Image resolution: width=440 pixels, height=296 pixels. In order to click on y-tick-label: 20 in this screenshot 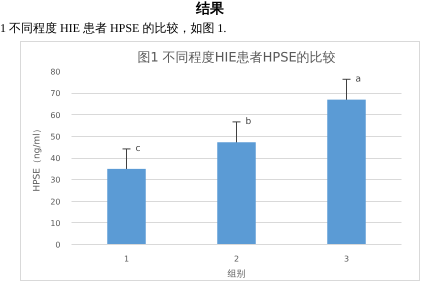, I will do `click(55, 201)`.